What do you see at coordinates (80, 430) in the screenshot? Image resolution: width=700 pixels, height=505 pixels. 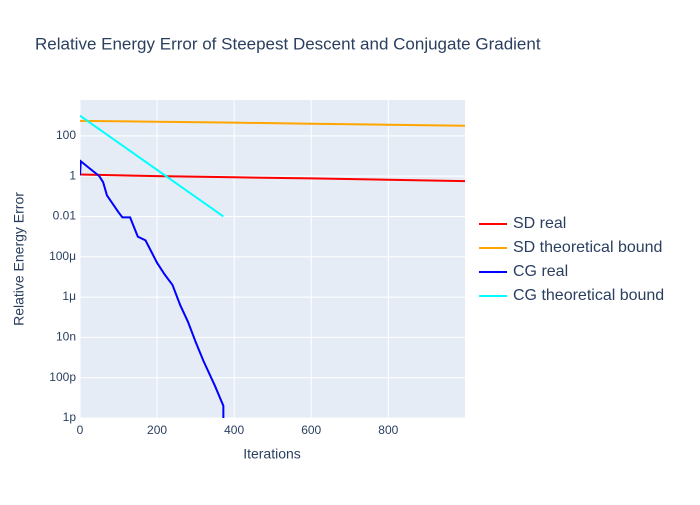 I see `x-tick-label: 0` at bounding box center [80, 430].